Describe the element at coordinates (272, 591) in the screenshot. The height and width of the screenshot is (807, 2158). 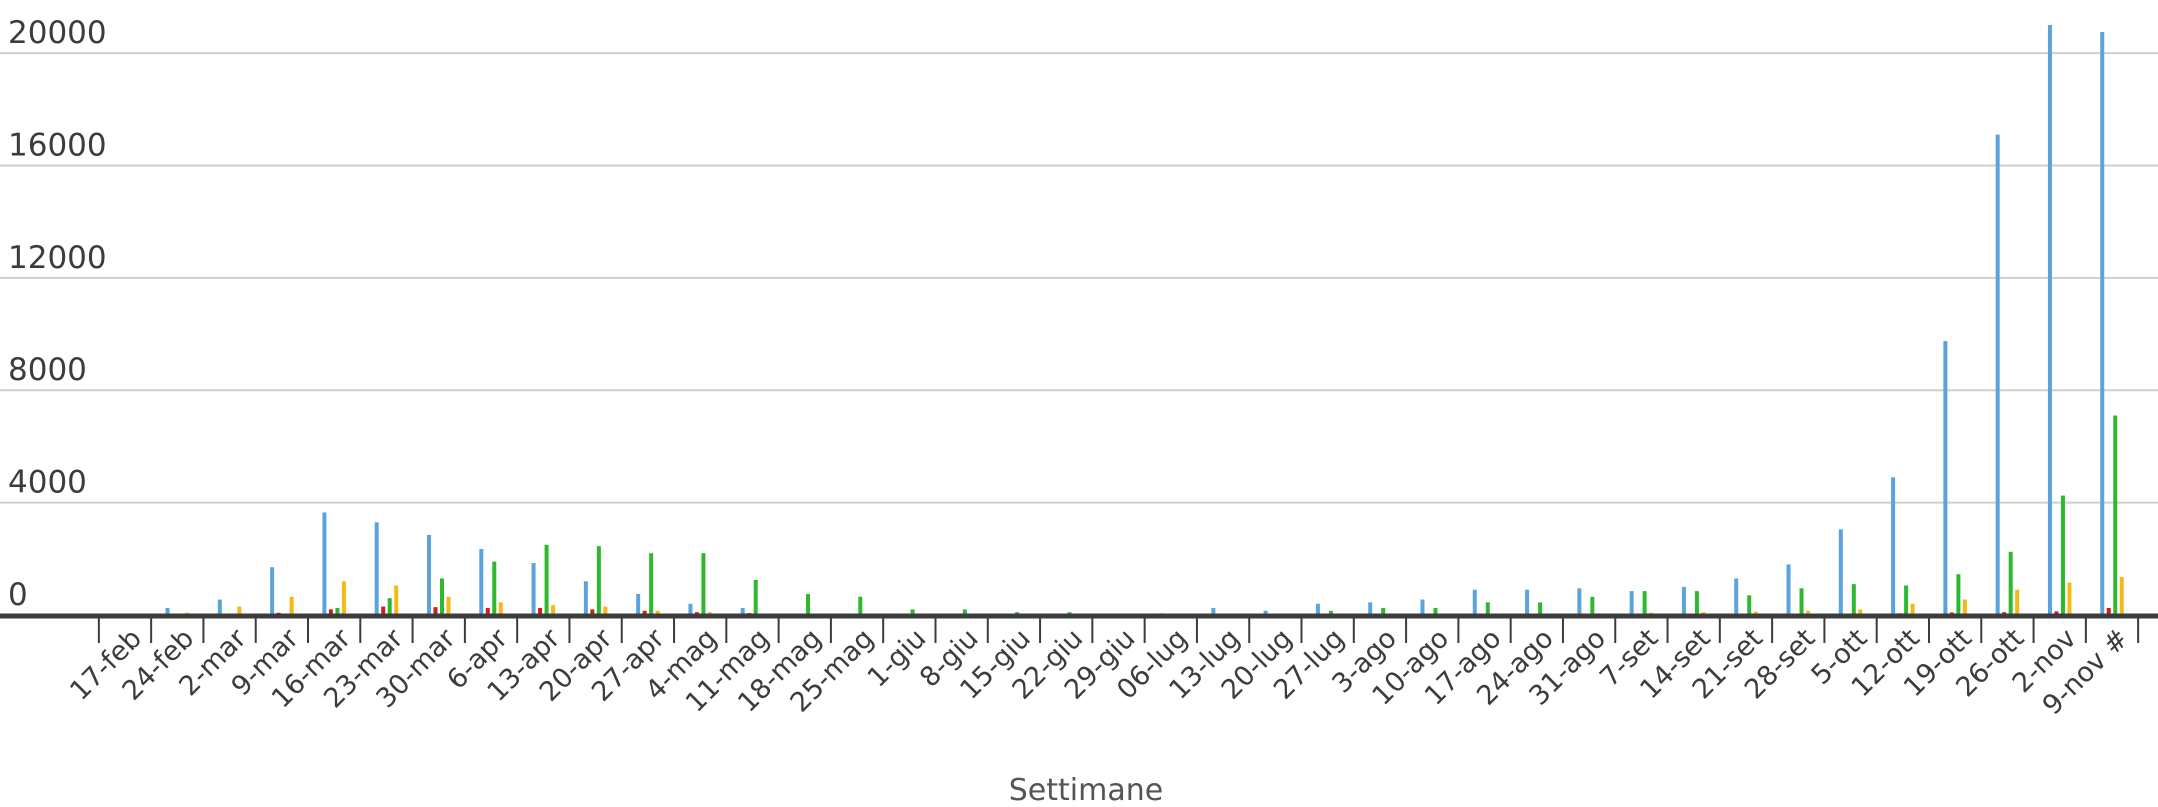
I see `bar-s1-9-mar` at that location.